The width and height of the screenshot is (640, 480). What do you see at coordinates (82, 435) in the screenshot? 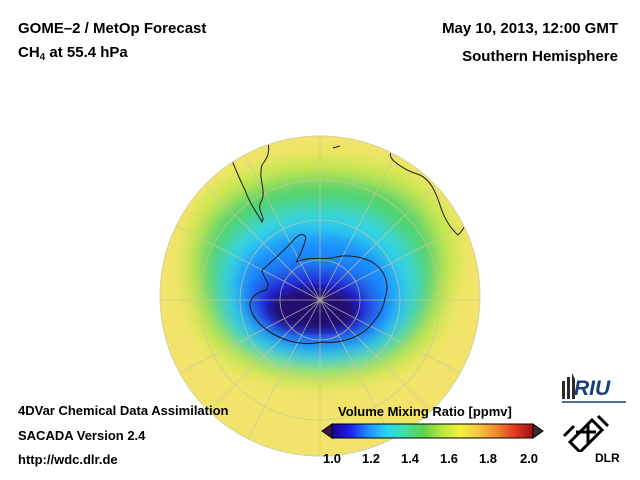
I see `footer-version: SACADA Version 2.4` at bounding box center [82, 435].